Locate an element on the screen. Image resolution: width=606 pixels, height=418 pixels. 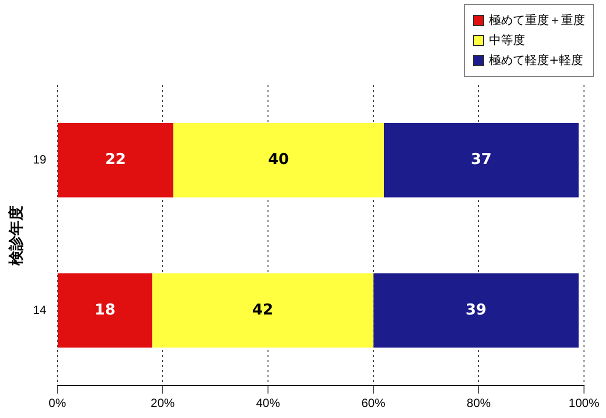
legend-label: 中等度 is located at coordinates (507, 40).